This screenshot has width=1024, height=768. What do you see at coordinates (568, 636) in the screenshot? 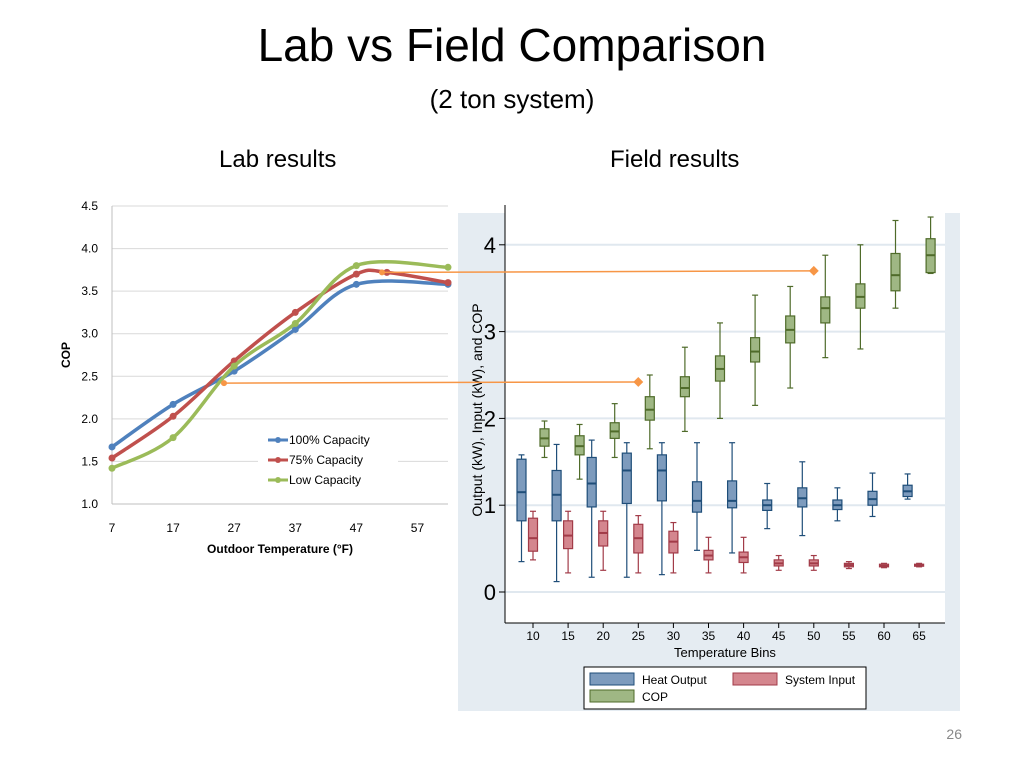
I see `field-x-tick-label: 15` at bounding box center [568, 636].